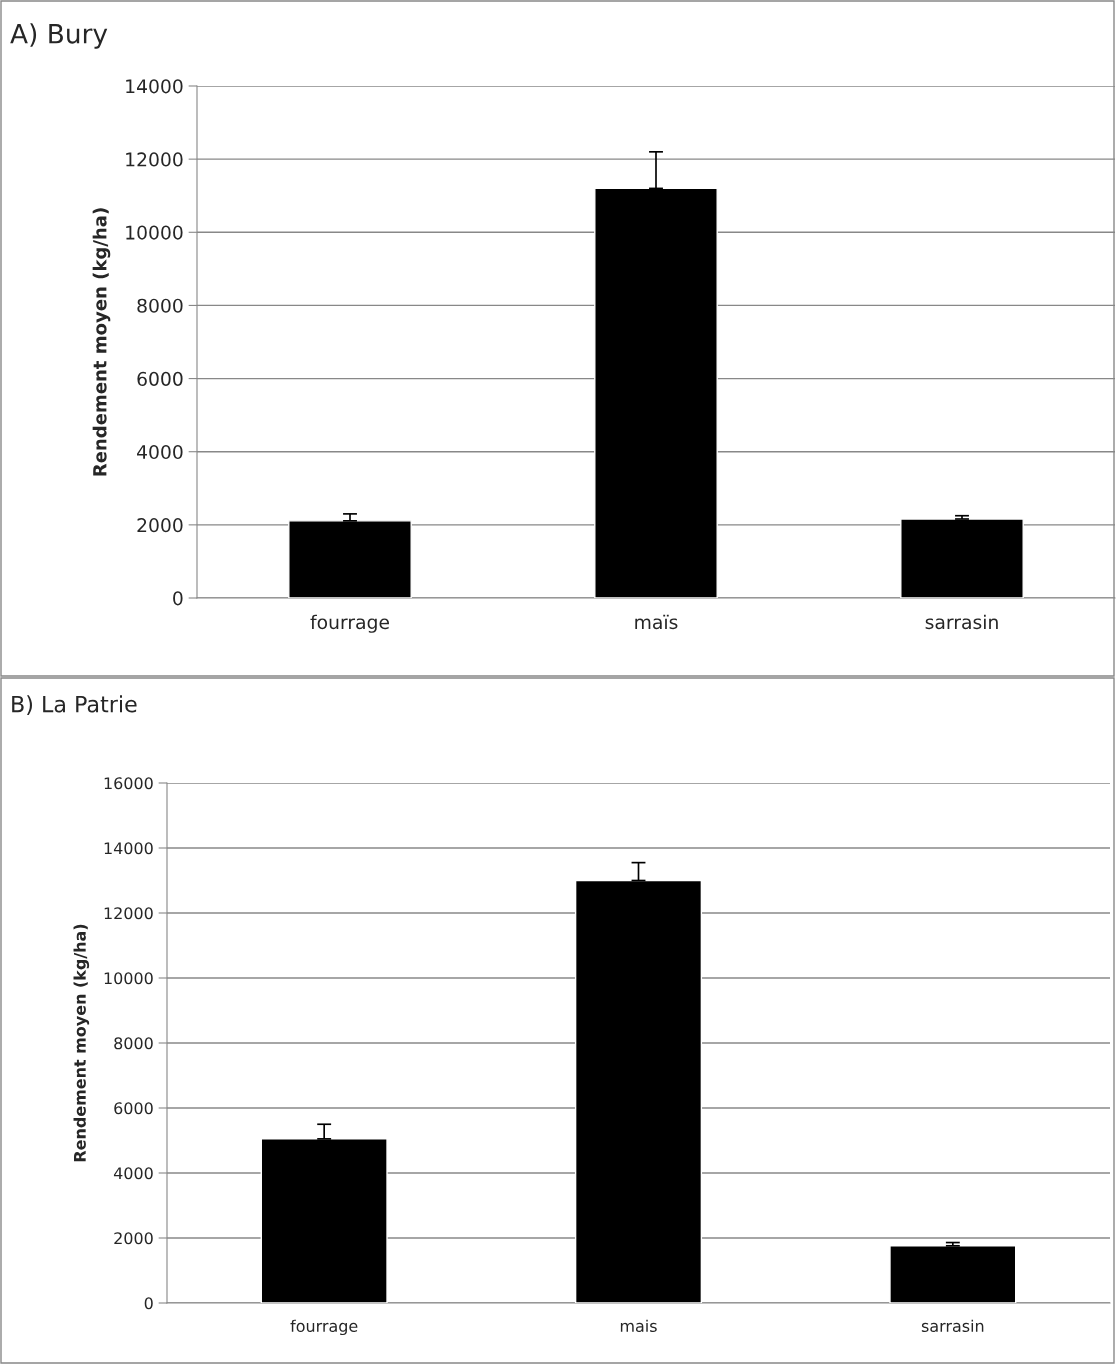  Describe the element at coordinates (656, 622) in the screenshot. I see `x-tick-label: maïs` at that location.